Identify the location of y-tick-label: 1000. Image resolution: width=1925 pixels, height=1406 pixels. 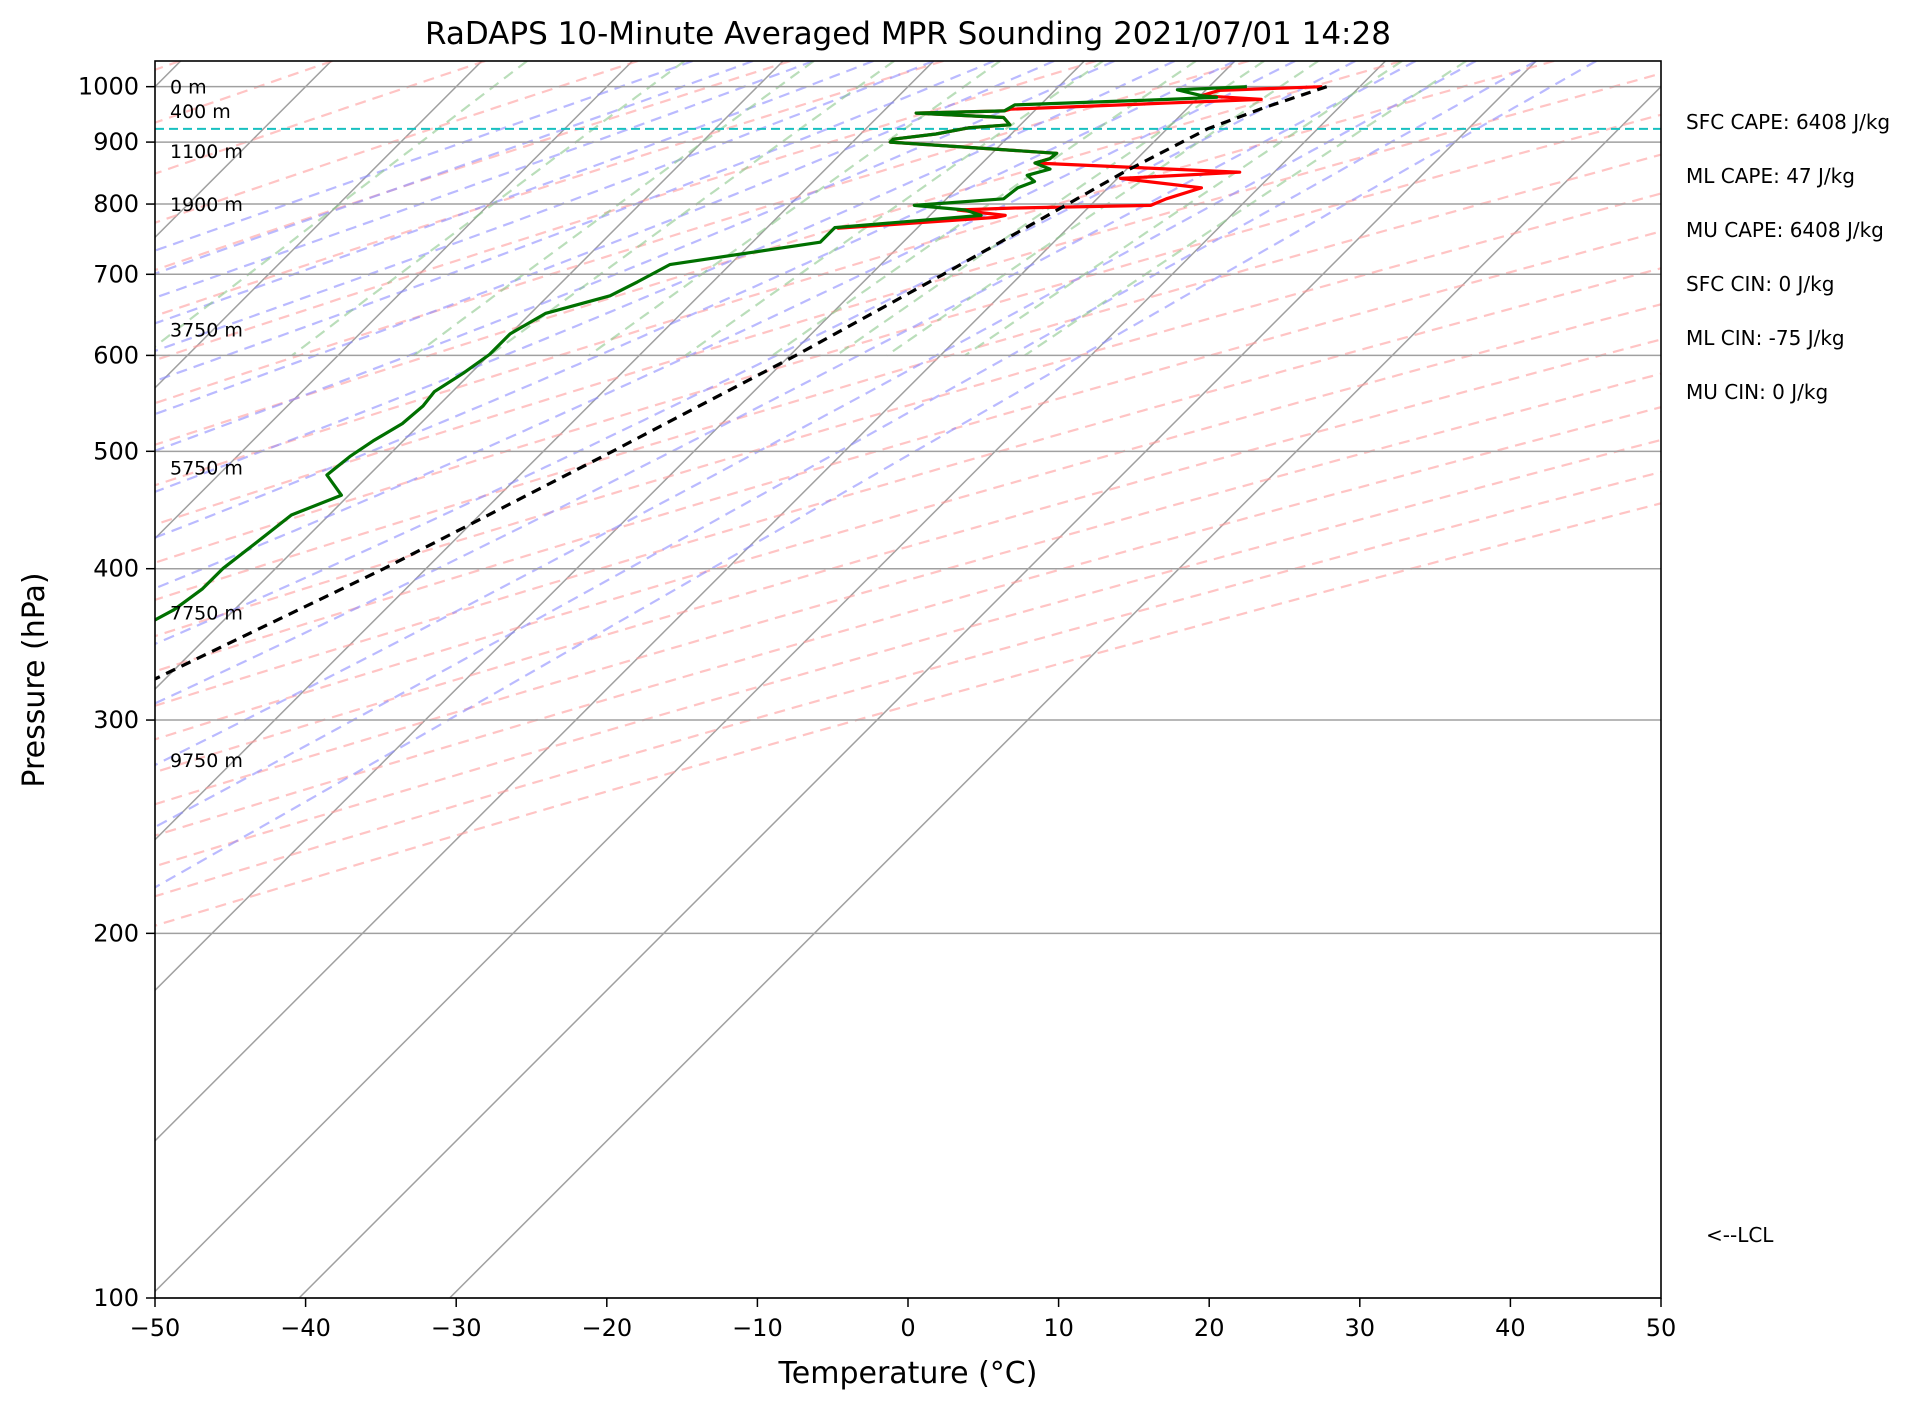
(108, 87).